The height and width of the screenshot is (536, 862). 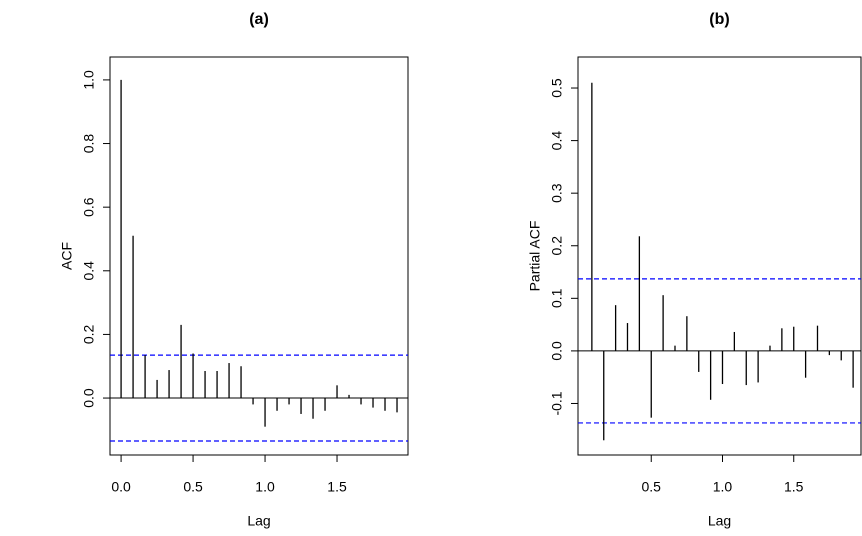 I want to click on y-tick-label: 0.1, so click(x=557, y=298).